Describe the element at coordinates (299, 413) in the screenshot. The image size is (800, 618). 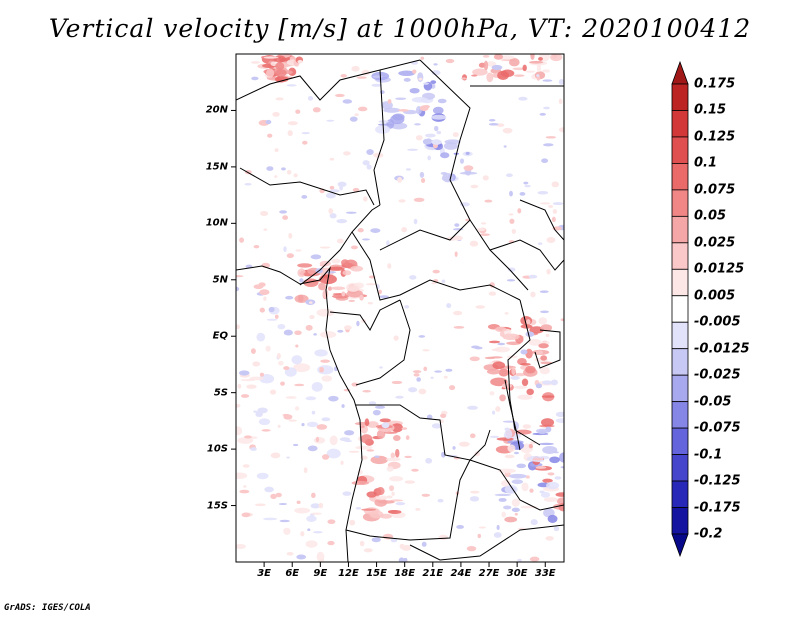
I see `coastline` at that location.